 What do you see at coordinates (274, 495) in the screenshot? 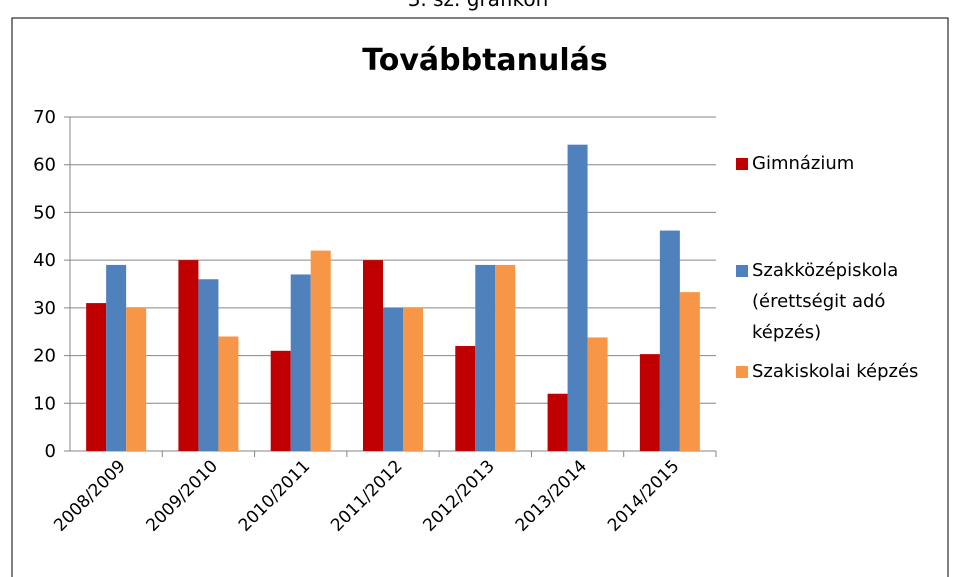
I see `x-tick-label: 2010/2011` at bounding box center [274, 495].